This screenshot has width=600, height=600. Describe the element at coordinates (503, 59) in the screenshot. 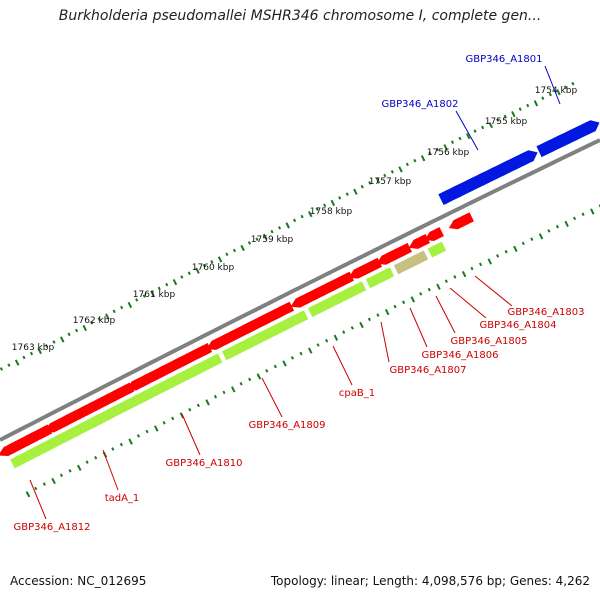

I see `gene-label-GBP346_A1801: GBP346_A1801` at that location.